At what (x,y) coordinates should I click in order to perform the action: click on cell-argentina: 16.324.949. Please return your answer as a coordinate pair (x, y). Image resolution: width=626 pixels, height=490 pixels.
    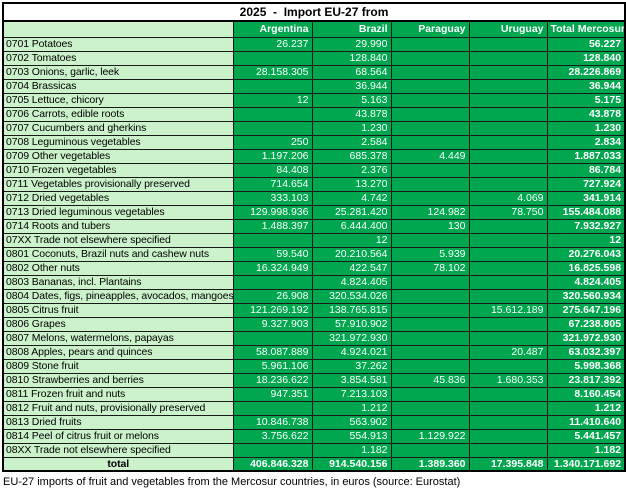
    Looking at the image, I should click on (272, 268).